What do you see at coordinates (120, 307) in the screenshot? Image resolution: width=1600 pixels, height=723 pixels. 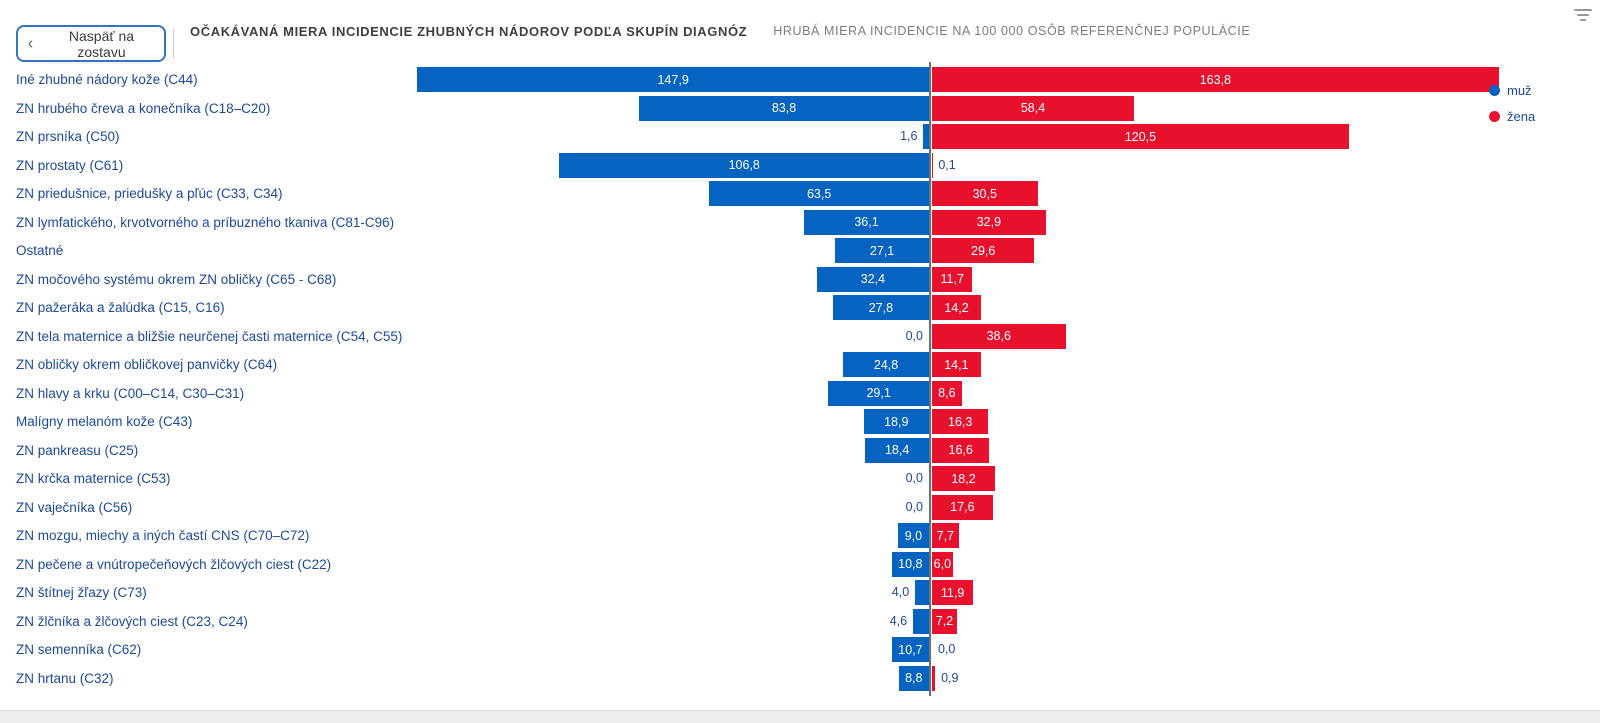 I see `category-label: ZN pažeráka a žalúdka (C15, C16)` at bounding box center [120, 307].